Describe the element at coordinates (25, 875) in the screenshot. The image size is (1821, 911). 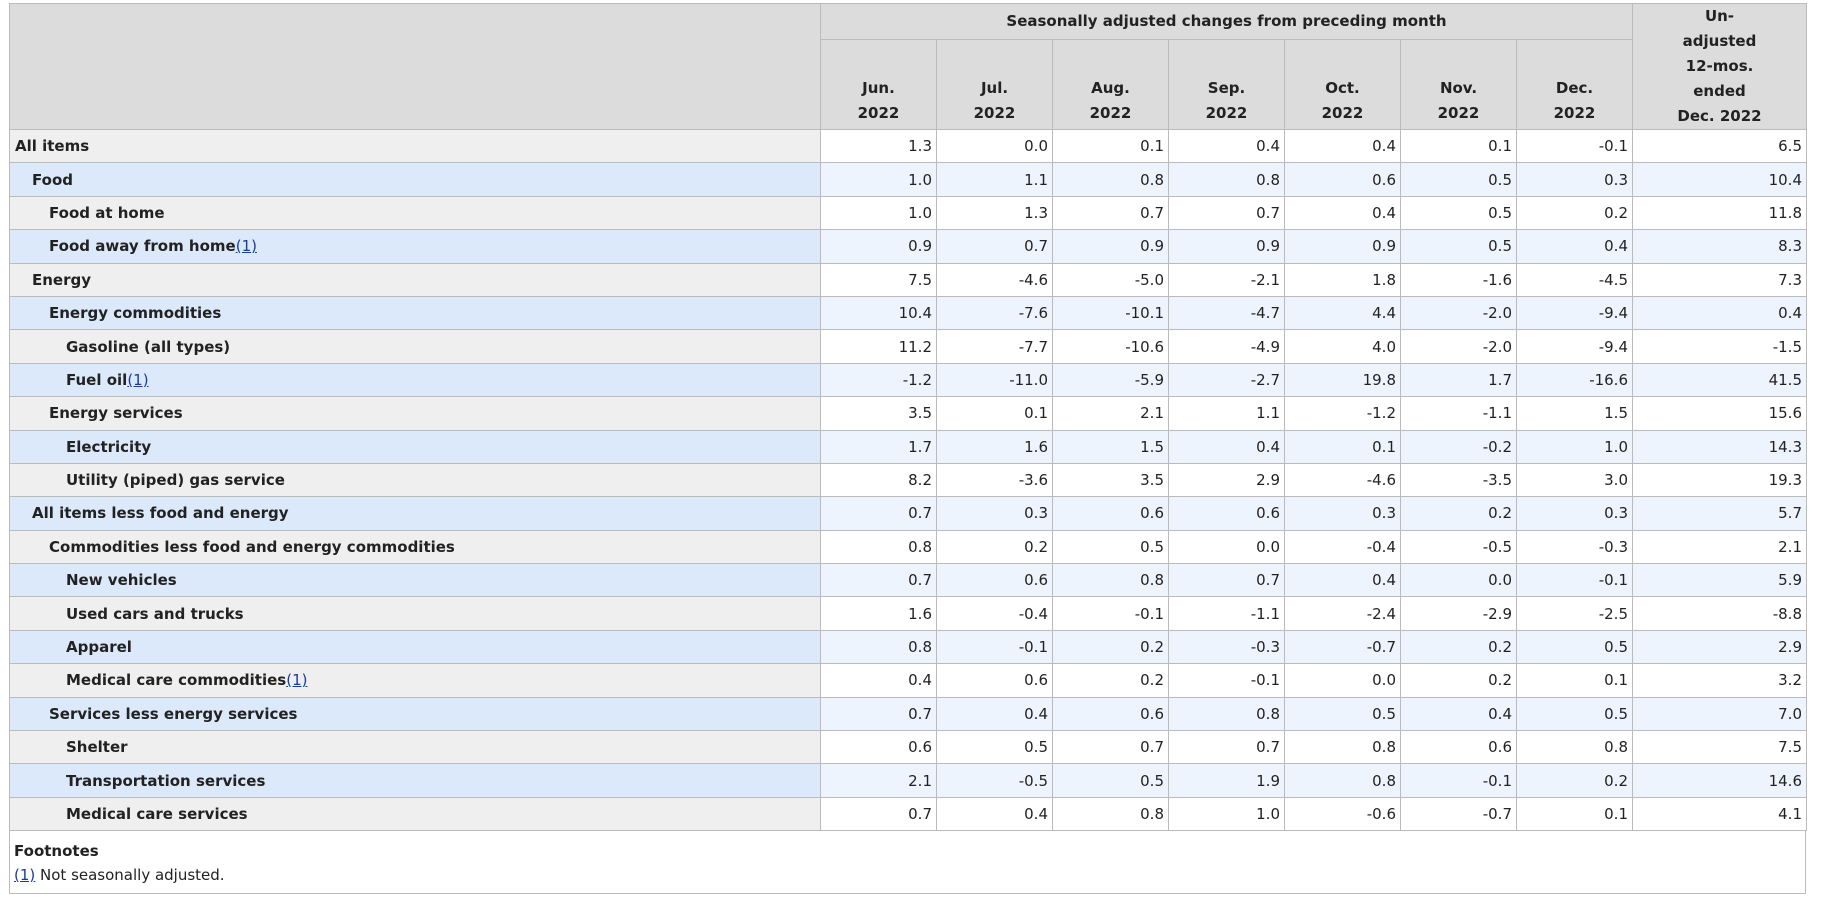
I see `footnote-marker: (1)` at that location.